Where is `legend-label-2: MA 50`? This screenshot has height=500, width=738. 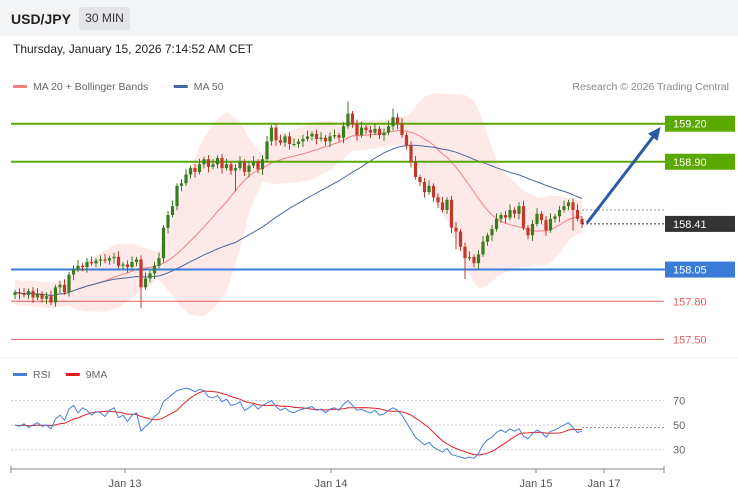 legend-label-2: MA 50 is located at coordinates (209, 87).